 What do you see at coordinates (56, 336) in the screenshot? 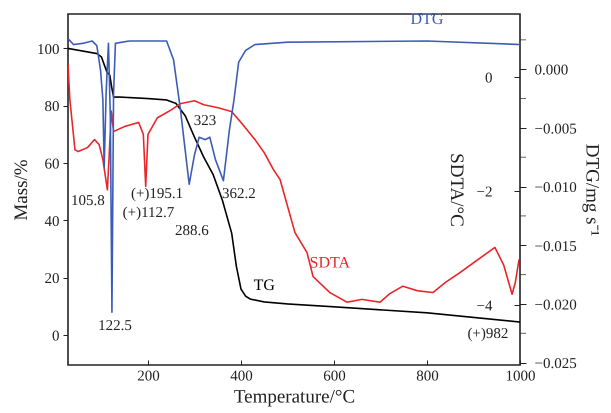
I see `y-tick-label: 0` at bounding box center [56, 336].